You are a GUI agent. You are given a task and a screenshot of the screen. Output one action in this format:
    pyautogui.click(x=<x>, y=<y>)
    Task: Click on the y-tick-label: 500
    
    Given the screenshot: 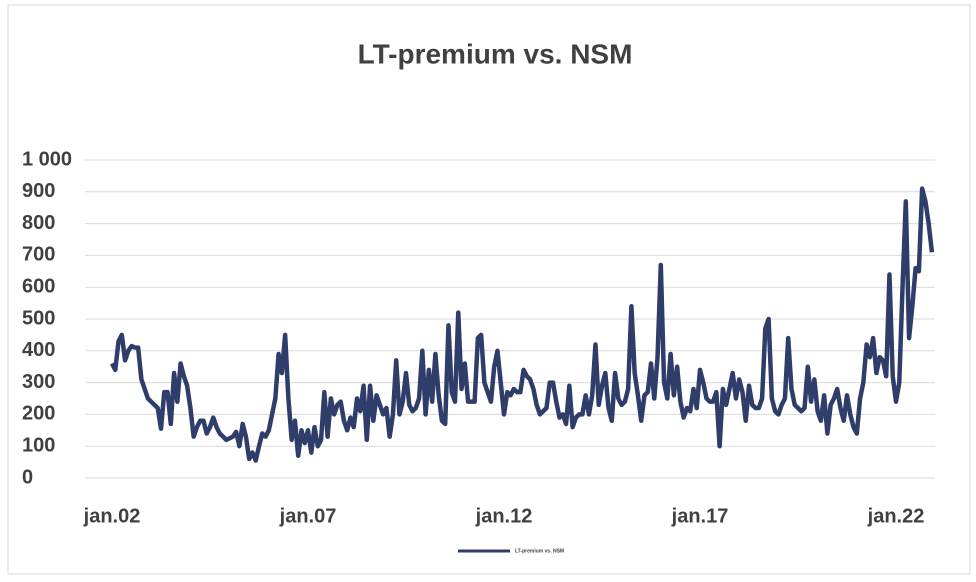 What is the action you would take?
    pyautogui.click(x=38, y=318)
    